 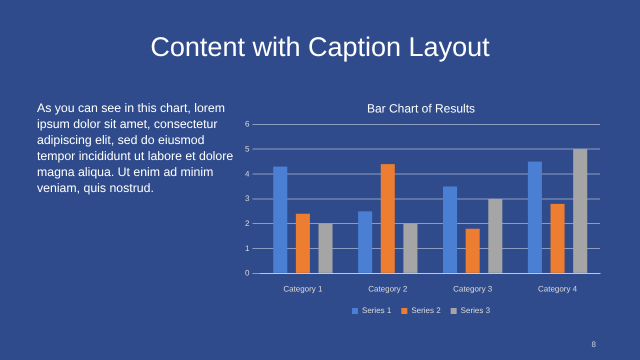 What do you see at coordinates (421, 109) in the screenshot?
I see `chart-subtitle: Bar Chart of Results` at bounding box center [421, 109].